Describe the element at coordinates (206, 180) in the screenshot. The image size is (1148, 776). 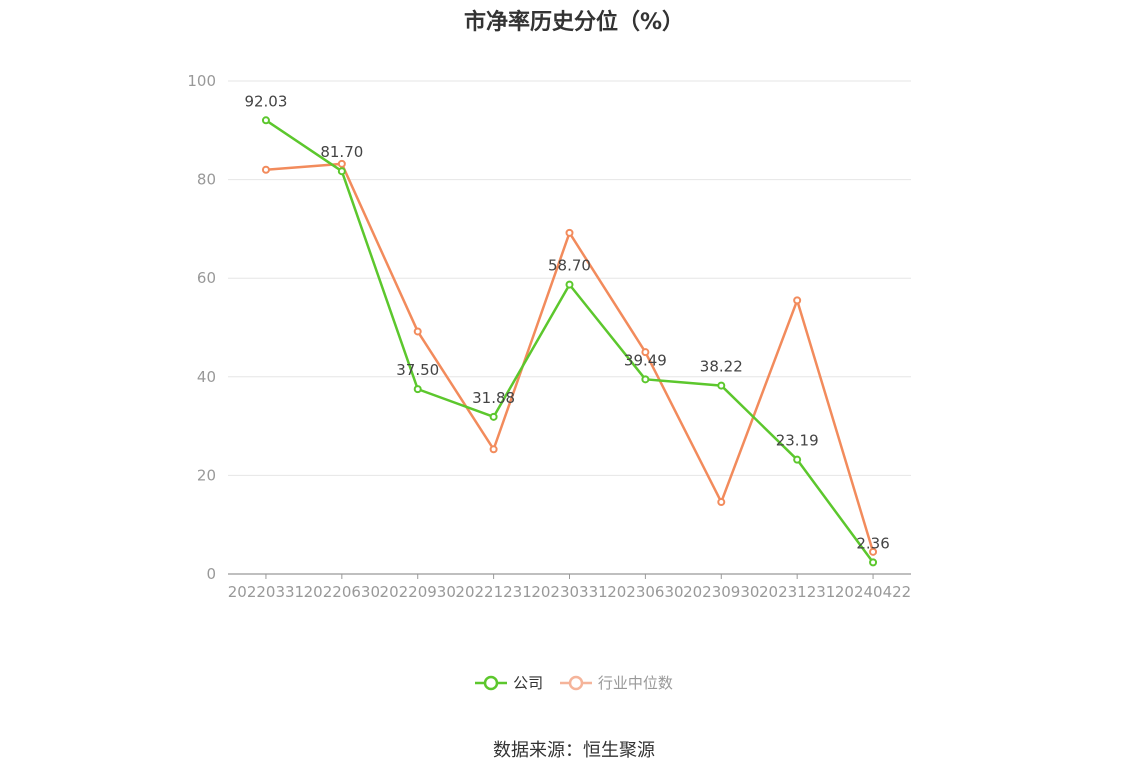
I see `y-tick-label: 80` at that location.